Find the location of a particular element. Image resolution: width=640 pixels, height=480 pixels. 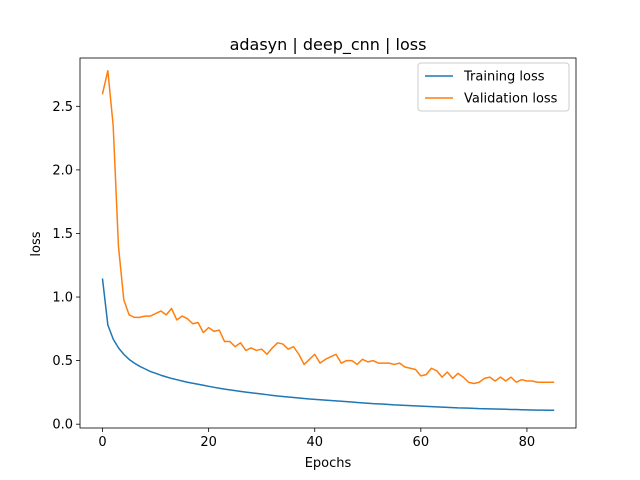

chart-title: adasyn | deep_cnn | loss is located at coordinates (328, 45).